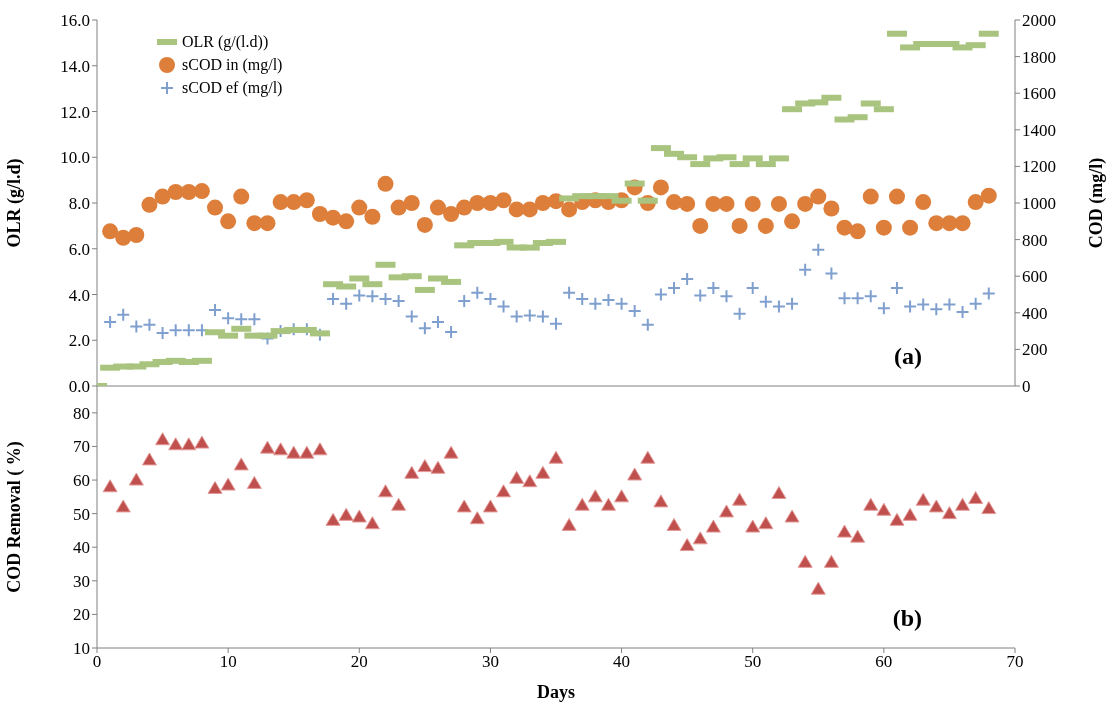  I want to click on annotation: (b), so click(907, 618).